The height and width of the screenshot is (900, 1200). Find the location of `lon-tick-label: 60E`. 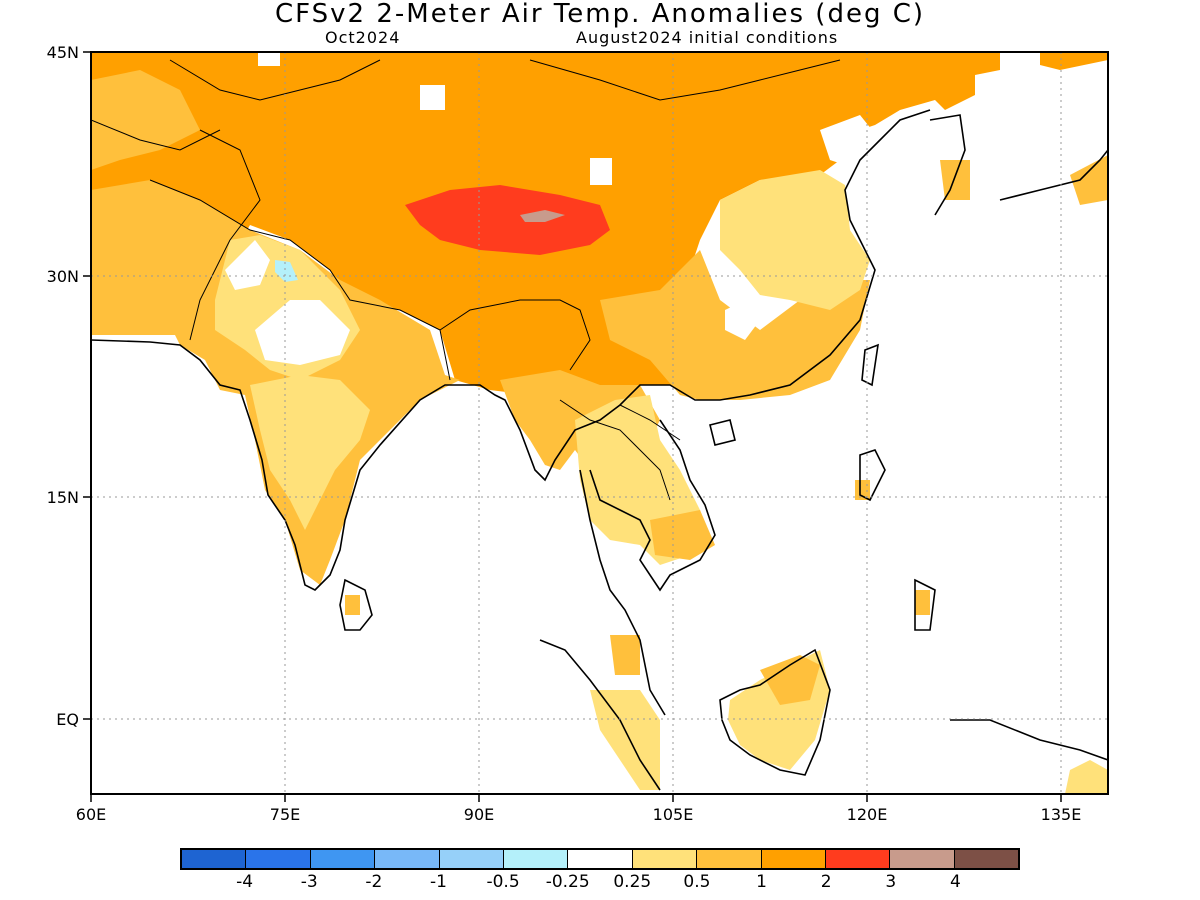

lon-tick-label: 60E is located at coordinates (91, 814).